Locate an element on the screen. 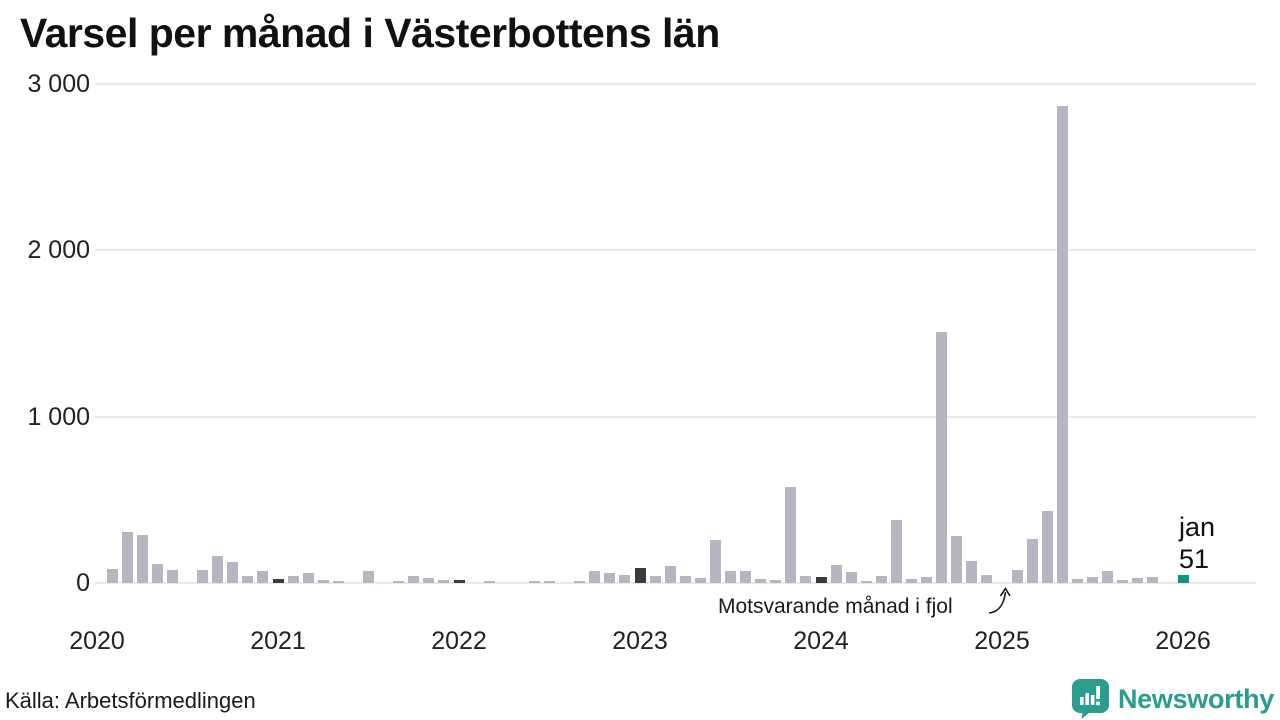 This screenshot has height=720, width=1280. y-axis-tick-label: 0 is located at coordinates (83, 583).